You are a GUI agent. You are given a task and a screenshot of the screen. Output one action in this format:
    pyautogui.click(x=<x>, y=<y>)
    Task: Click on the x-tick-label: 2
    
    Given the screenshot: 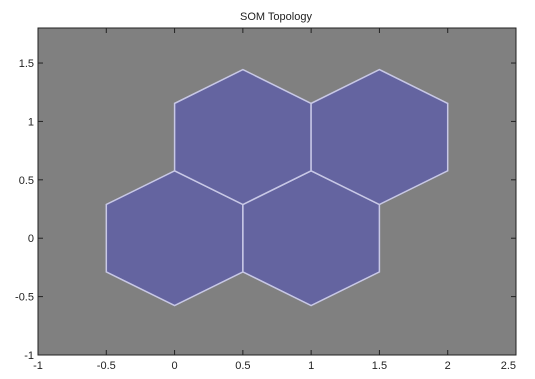 What is the action you would take?
    pyautogui.click(x=448, y=366)
    